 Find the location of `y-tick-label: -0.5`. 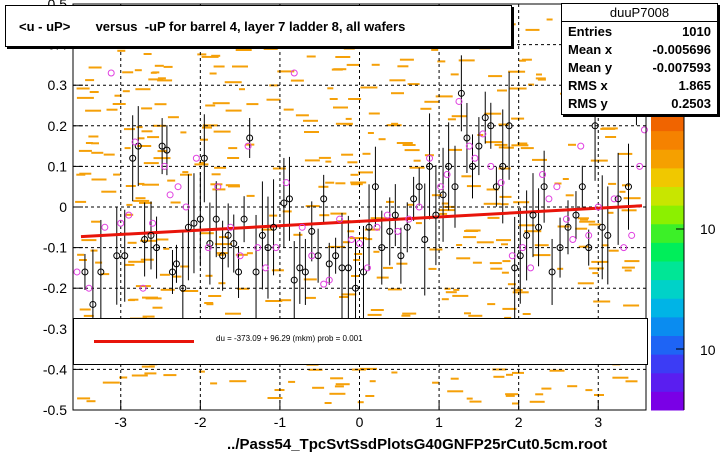

y-tick-label: -0.5 is located at coordinates (55, 410).